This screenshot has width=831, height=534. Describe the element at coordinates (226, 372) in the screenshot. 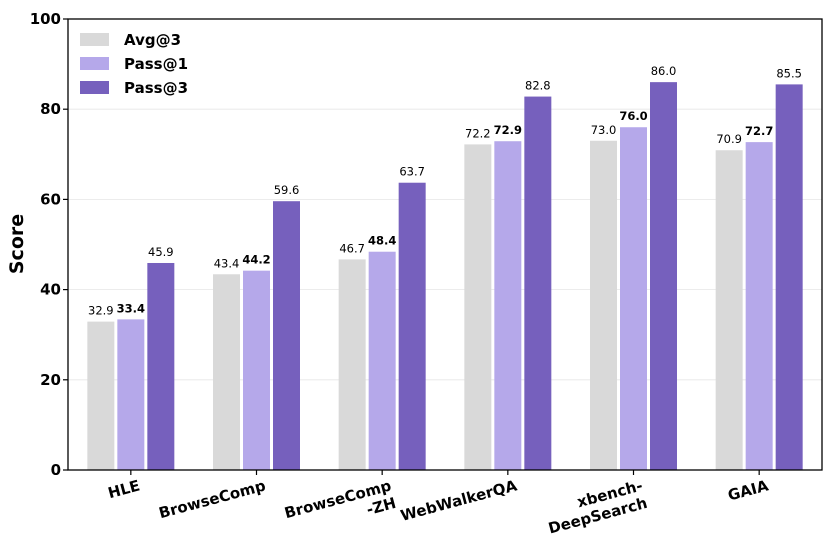

I see `bar-Avg@3-1` at that location.